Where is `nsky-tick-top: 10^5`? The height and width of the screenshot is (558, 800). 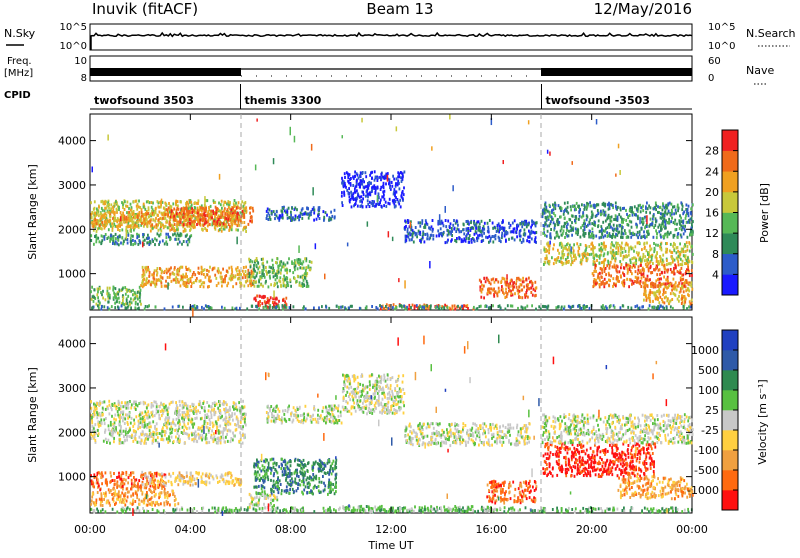
nsky-tick-top: 10^5 is located at coordinates (73, 27).